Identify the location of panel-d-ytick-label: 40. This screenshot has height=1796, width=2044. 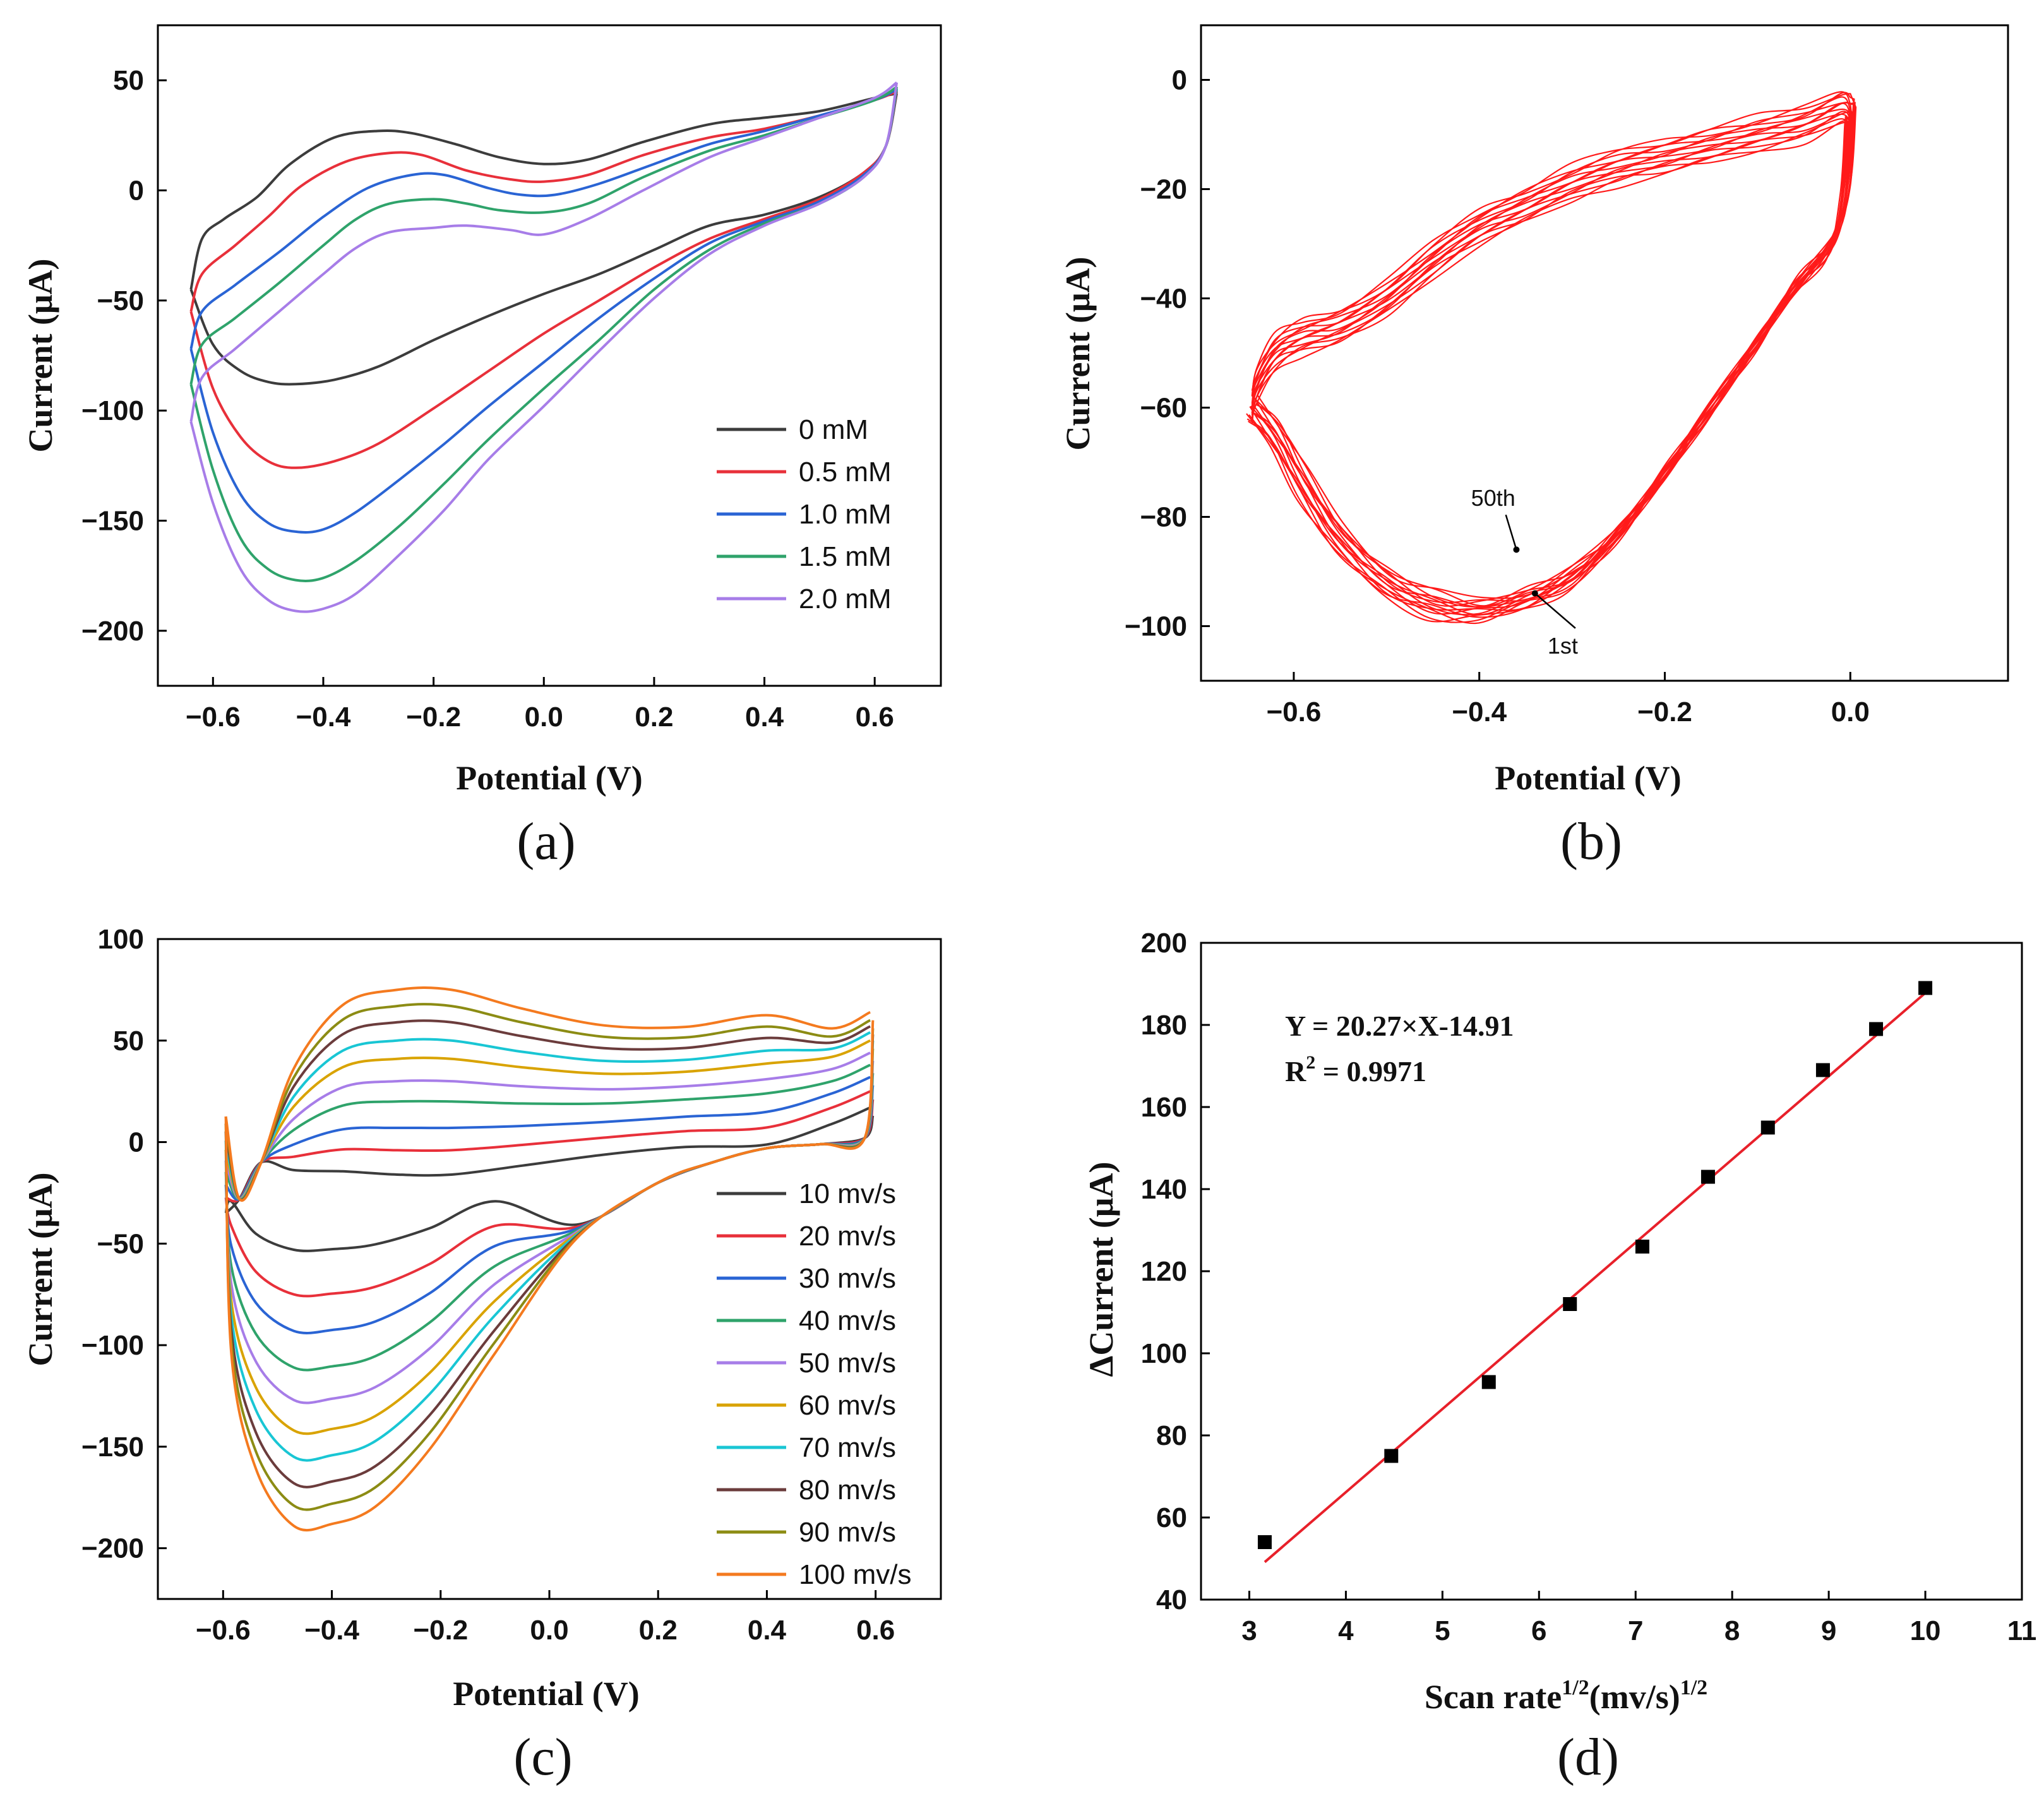
(1171, 1599).